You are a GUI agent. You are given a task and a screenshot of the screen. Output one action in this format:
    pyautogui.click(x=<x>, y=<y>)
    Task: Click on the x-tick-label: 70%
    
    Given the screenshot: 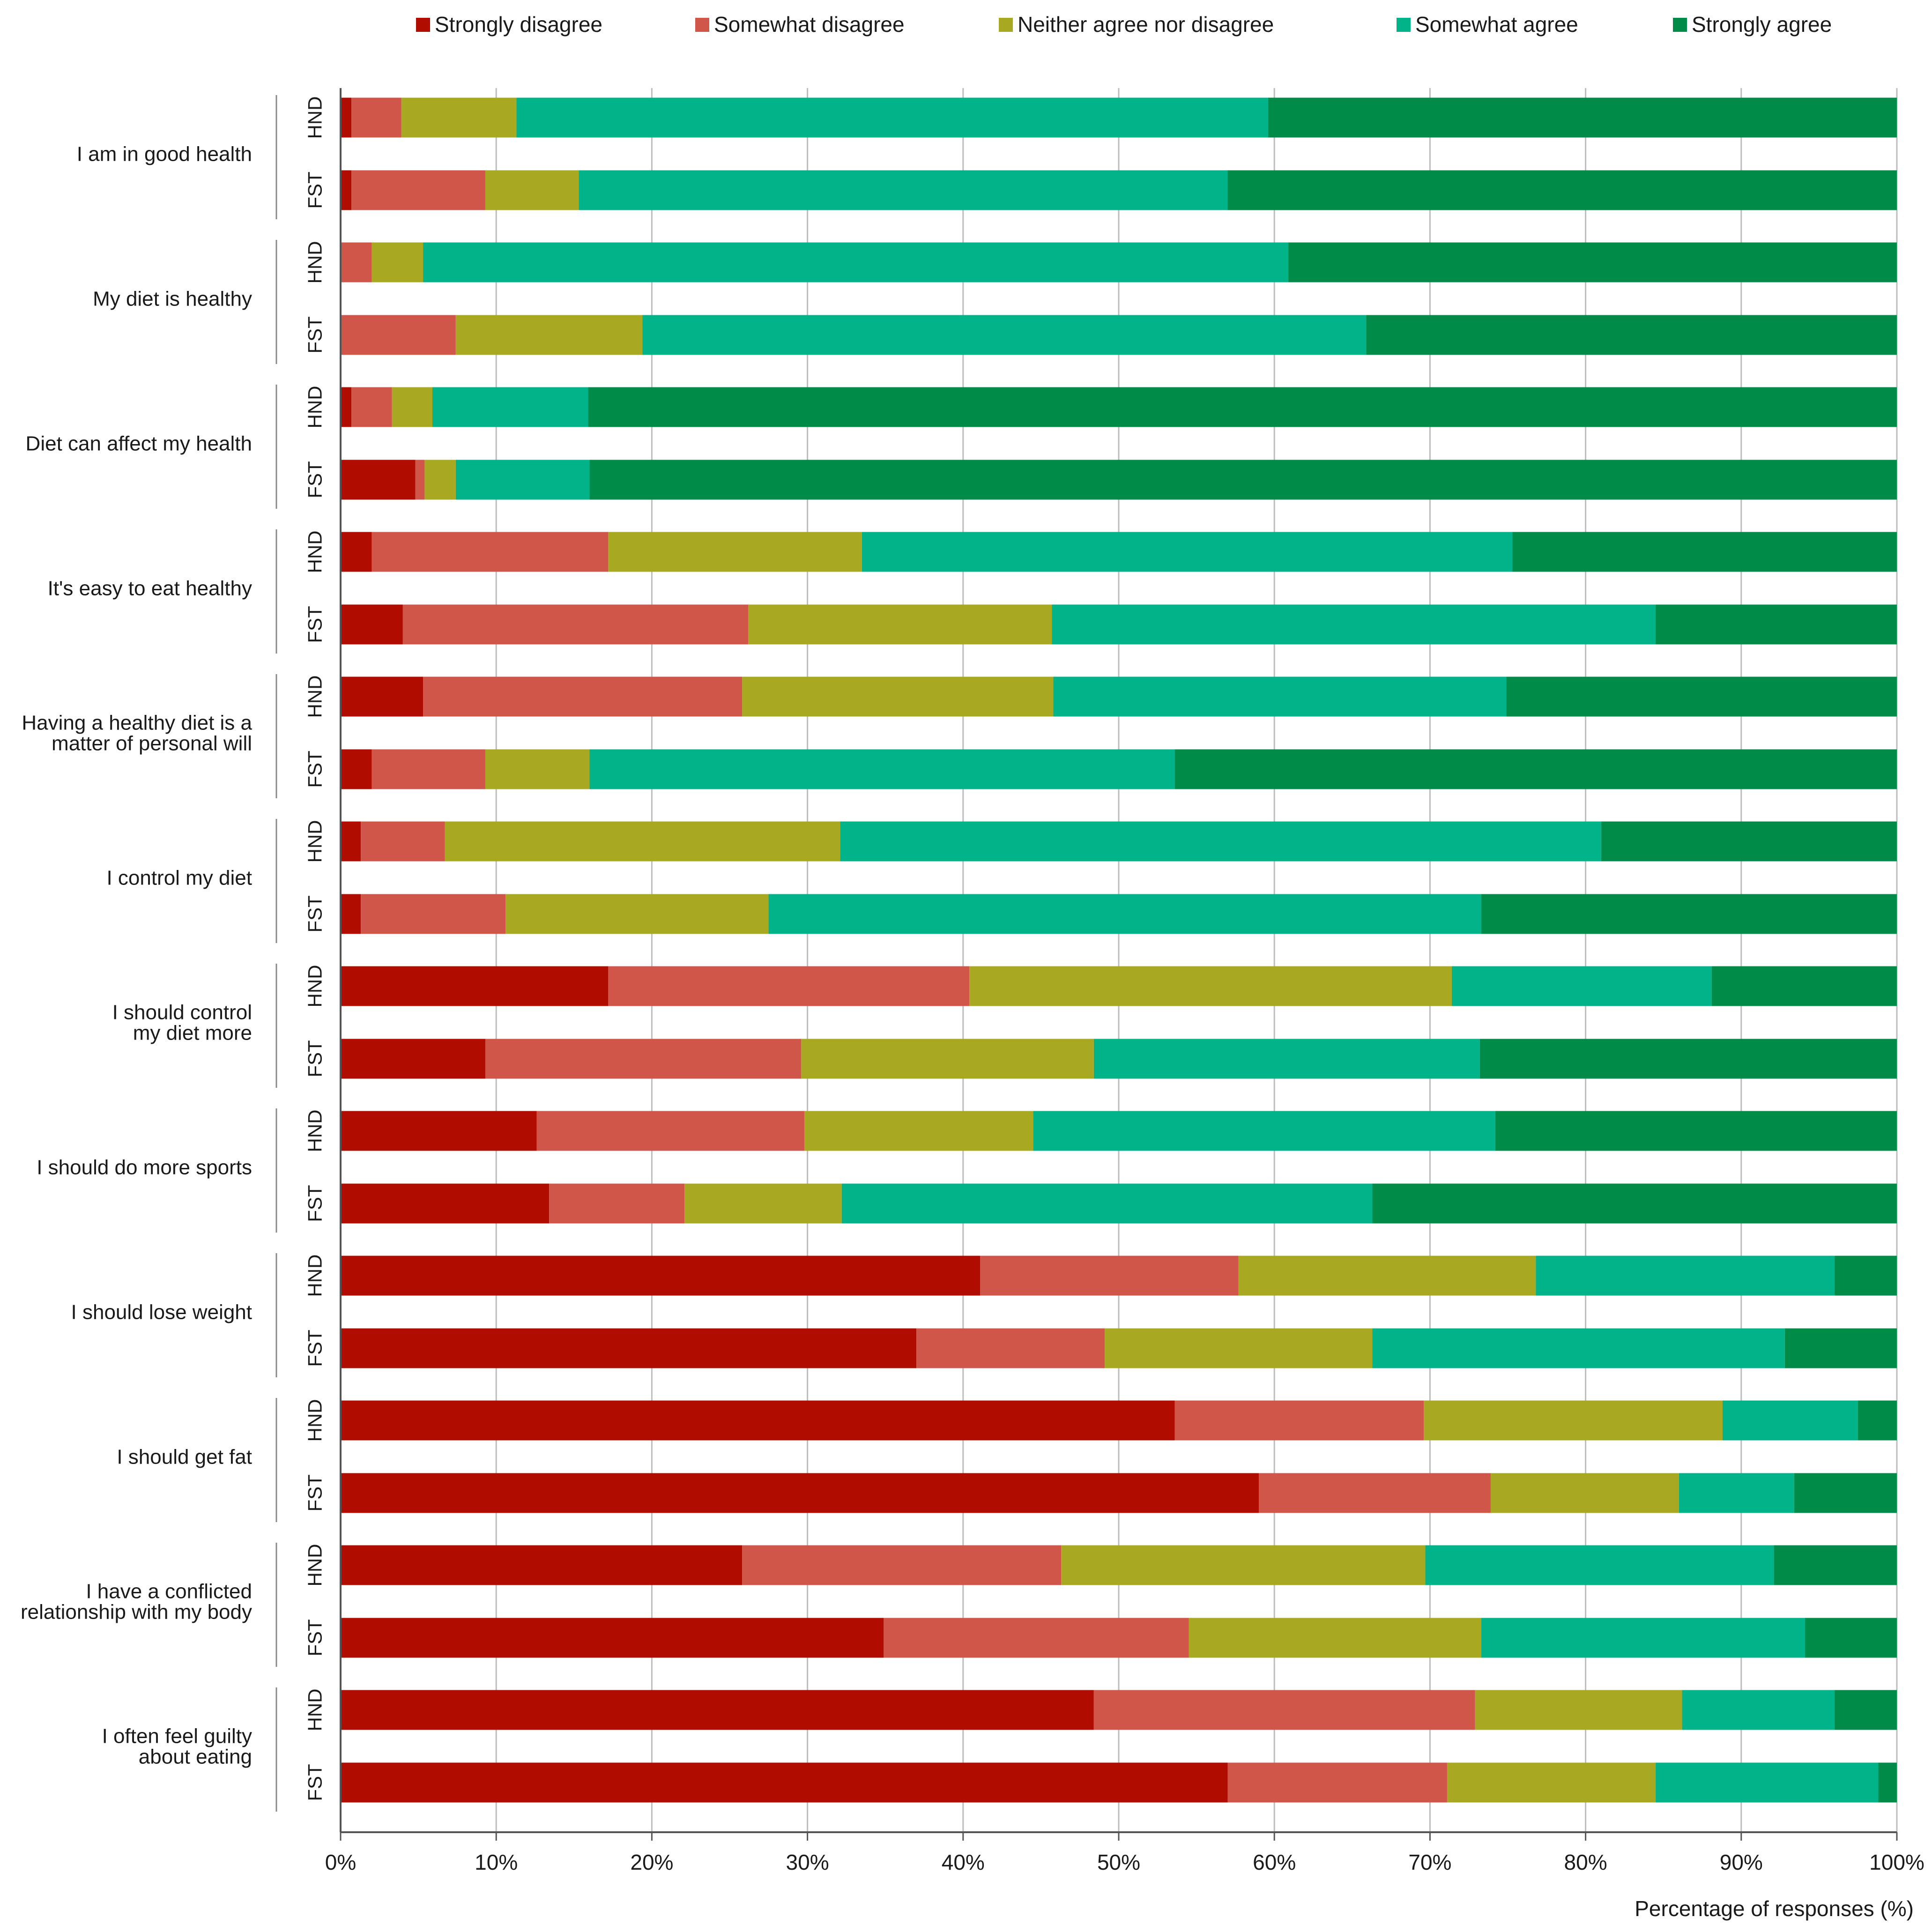 What is the action you would take?
    pyautogui.click(x=1430, y=1862)
    